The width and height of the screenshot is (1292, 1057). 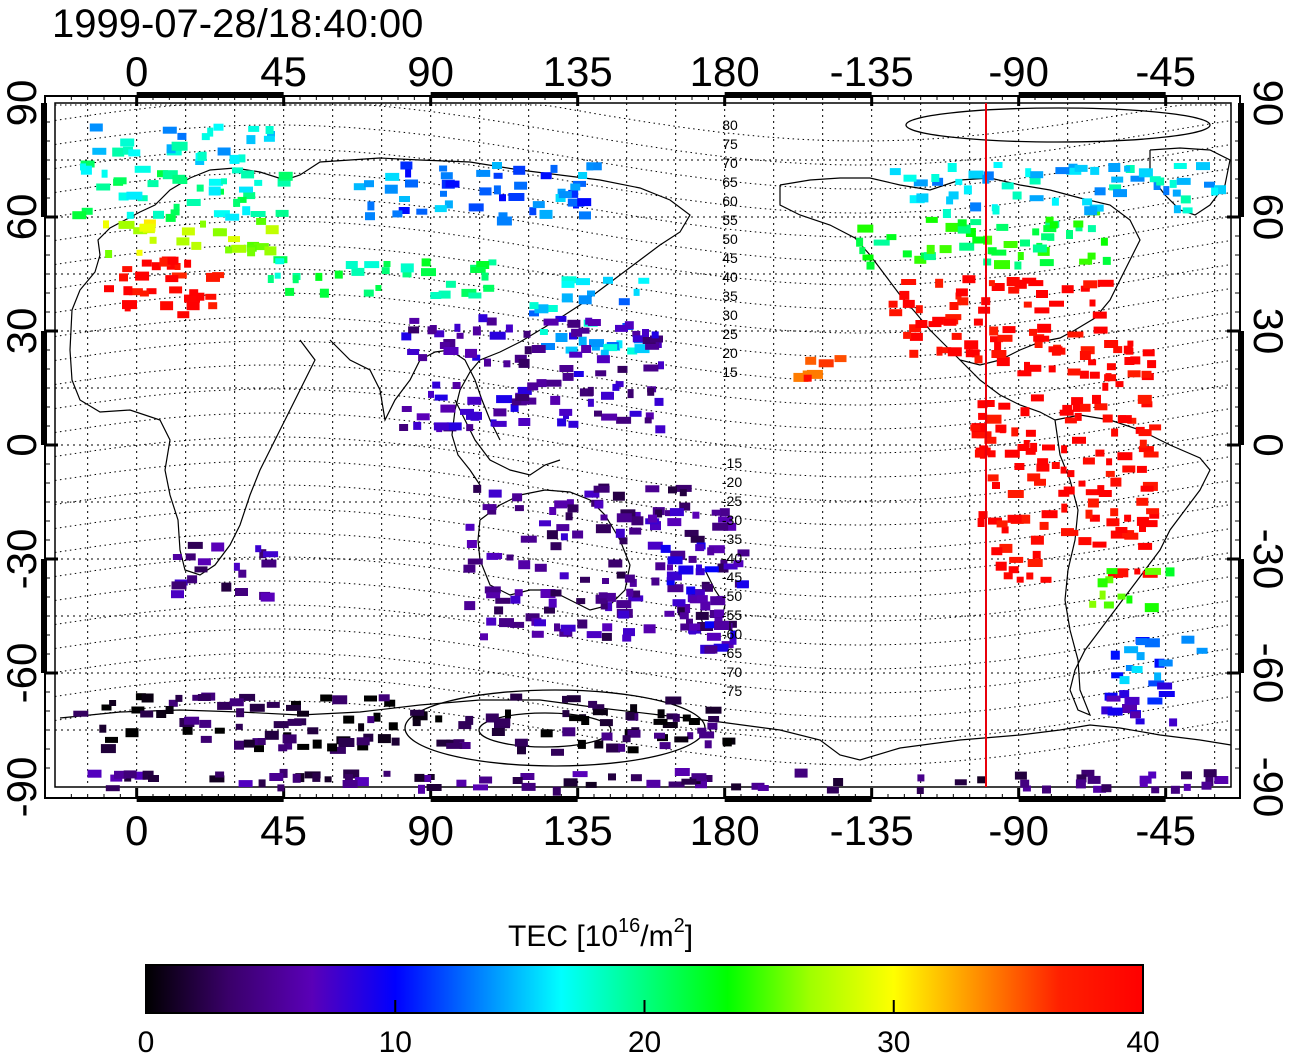 I want to click on frame-bar, so click(x=210, y=799).